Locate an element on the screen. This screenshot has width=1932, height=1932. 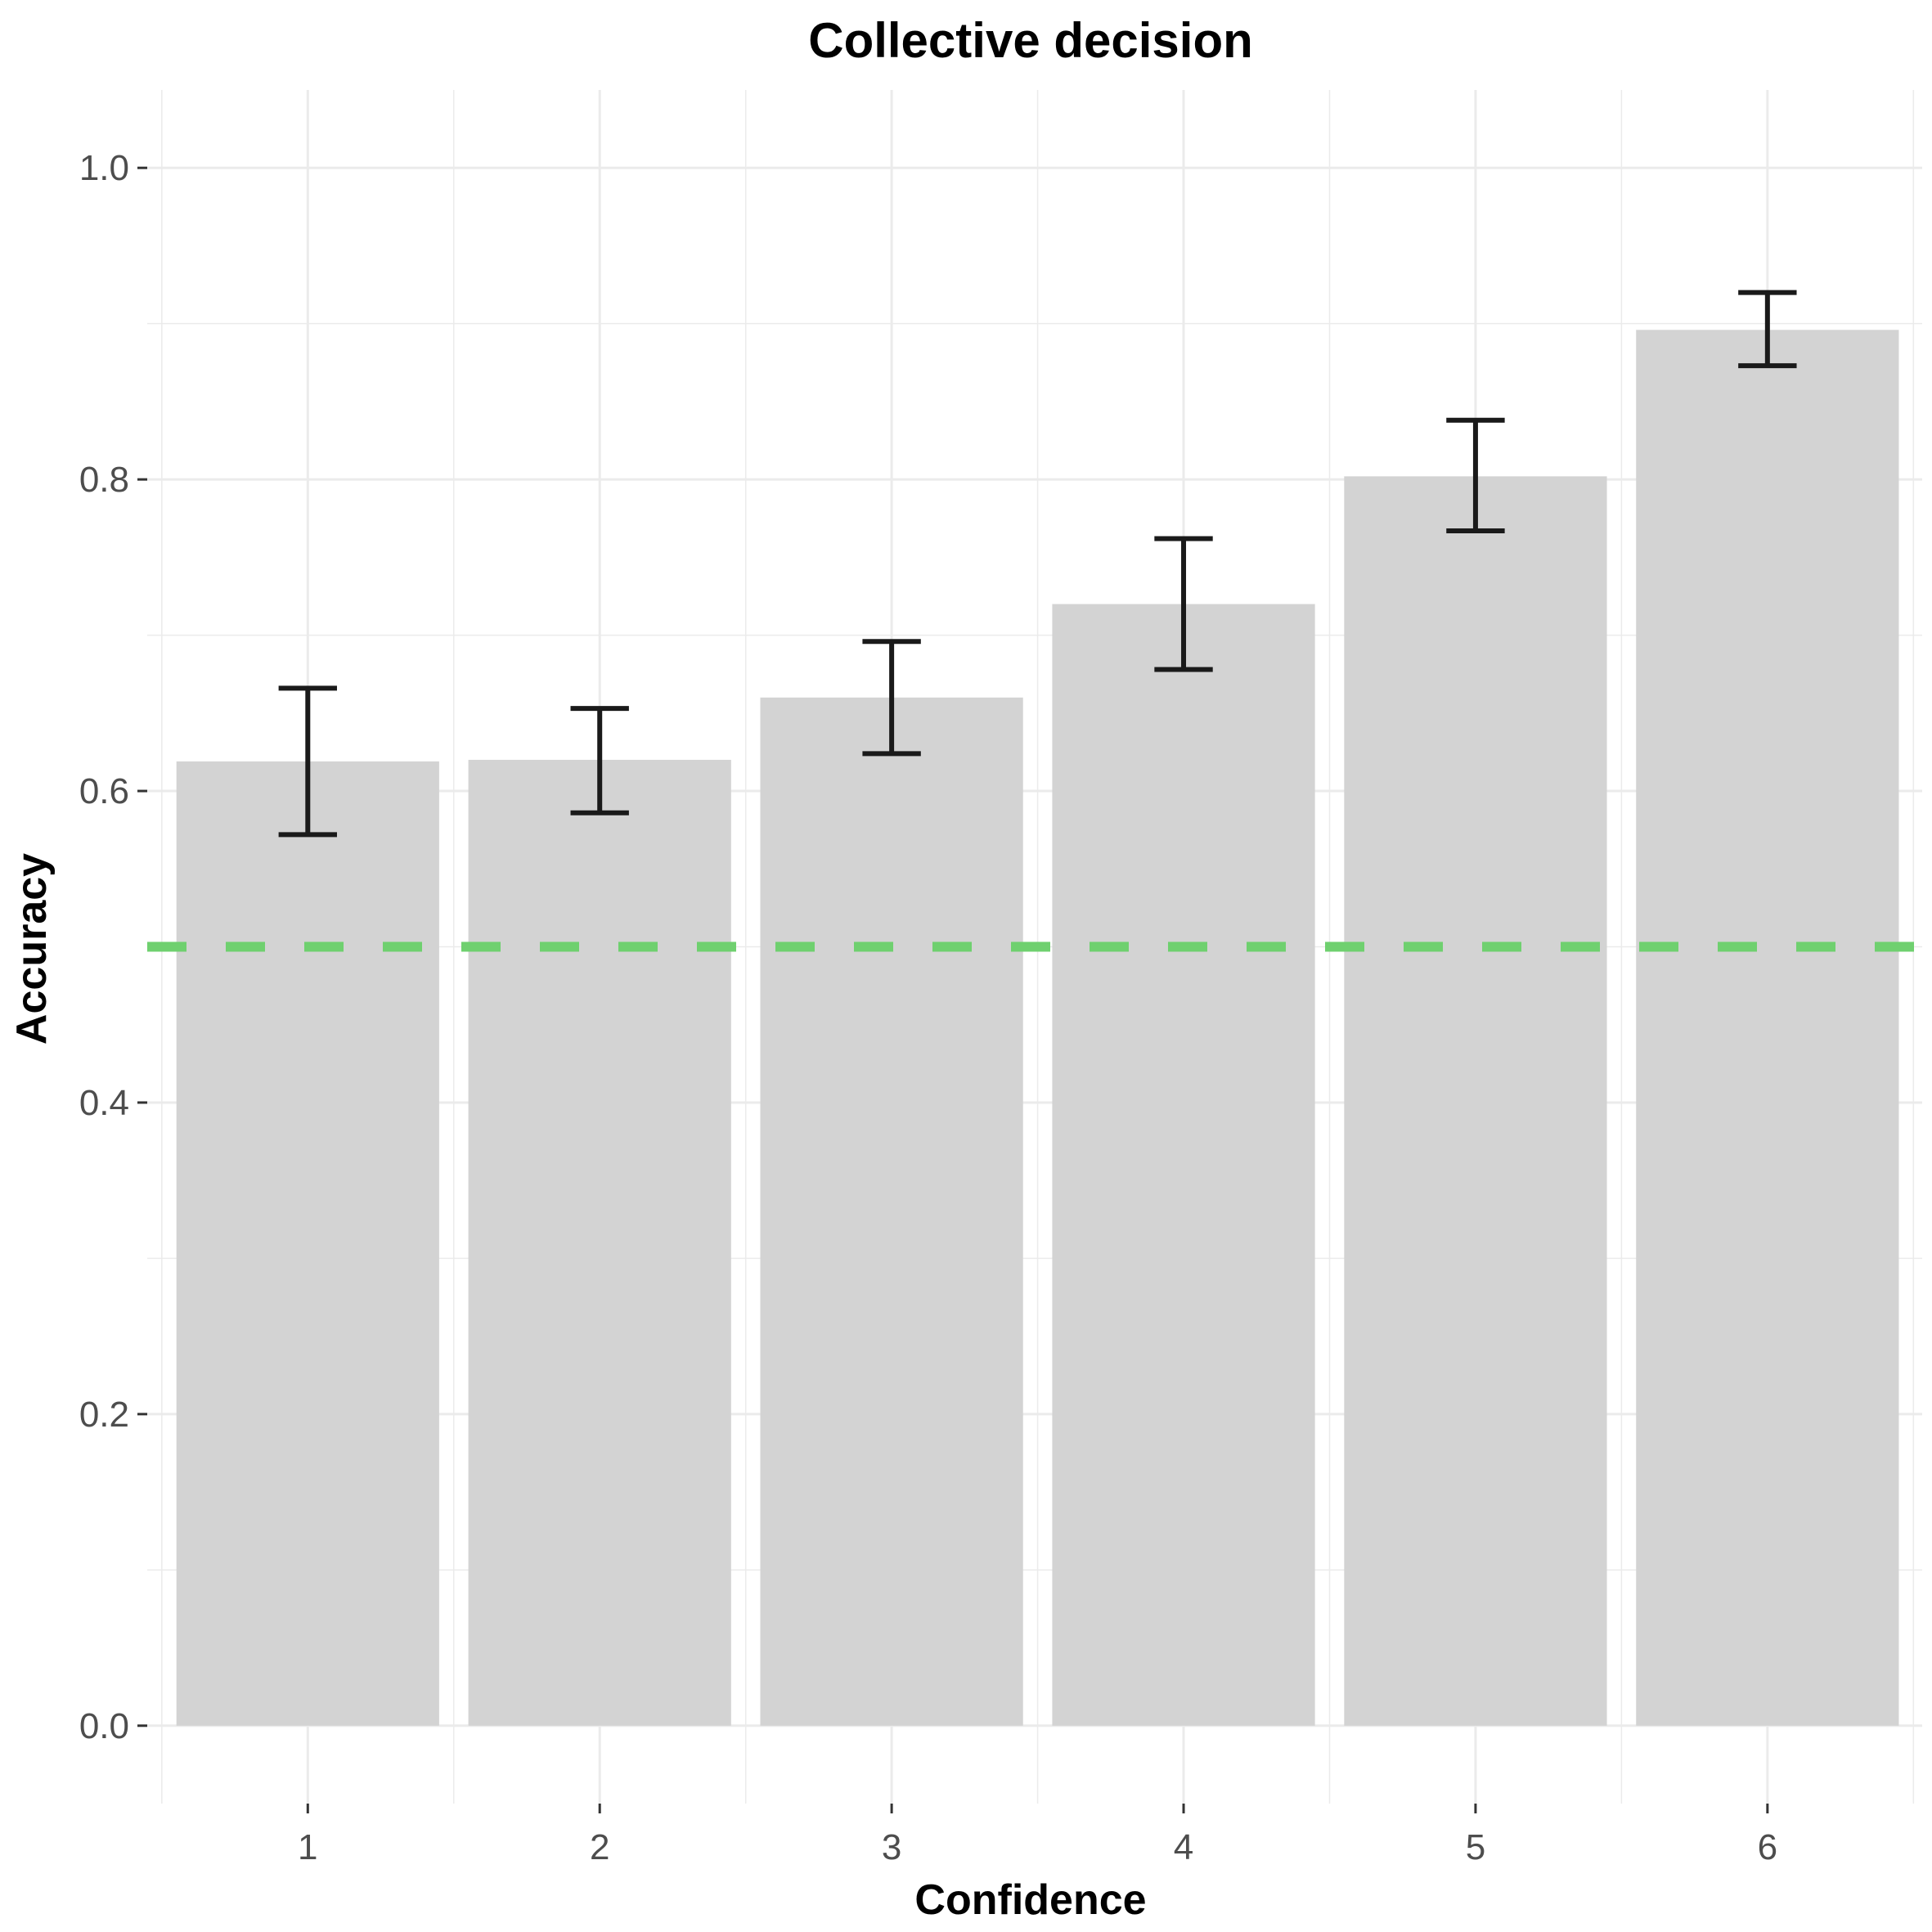
y-tick-label: 0.2 is located at coordinates (104, 1415).